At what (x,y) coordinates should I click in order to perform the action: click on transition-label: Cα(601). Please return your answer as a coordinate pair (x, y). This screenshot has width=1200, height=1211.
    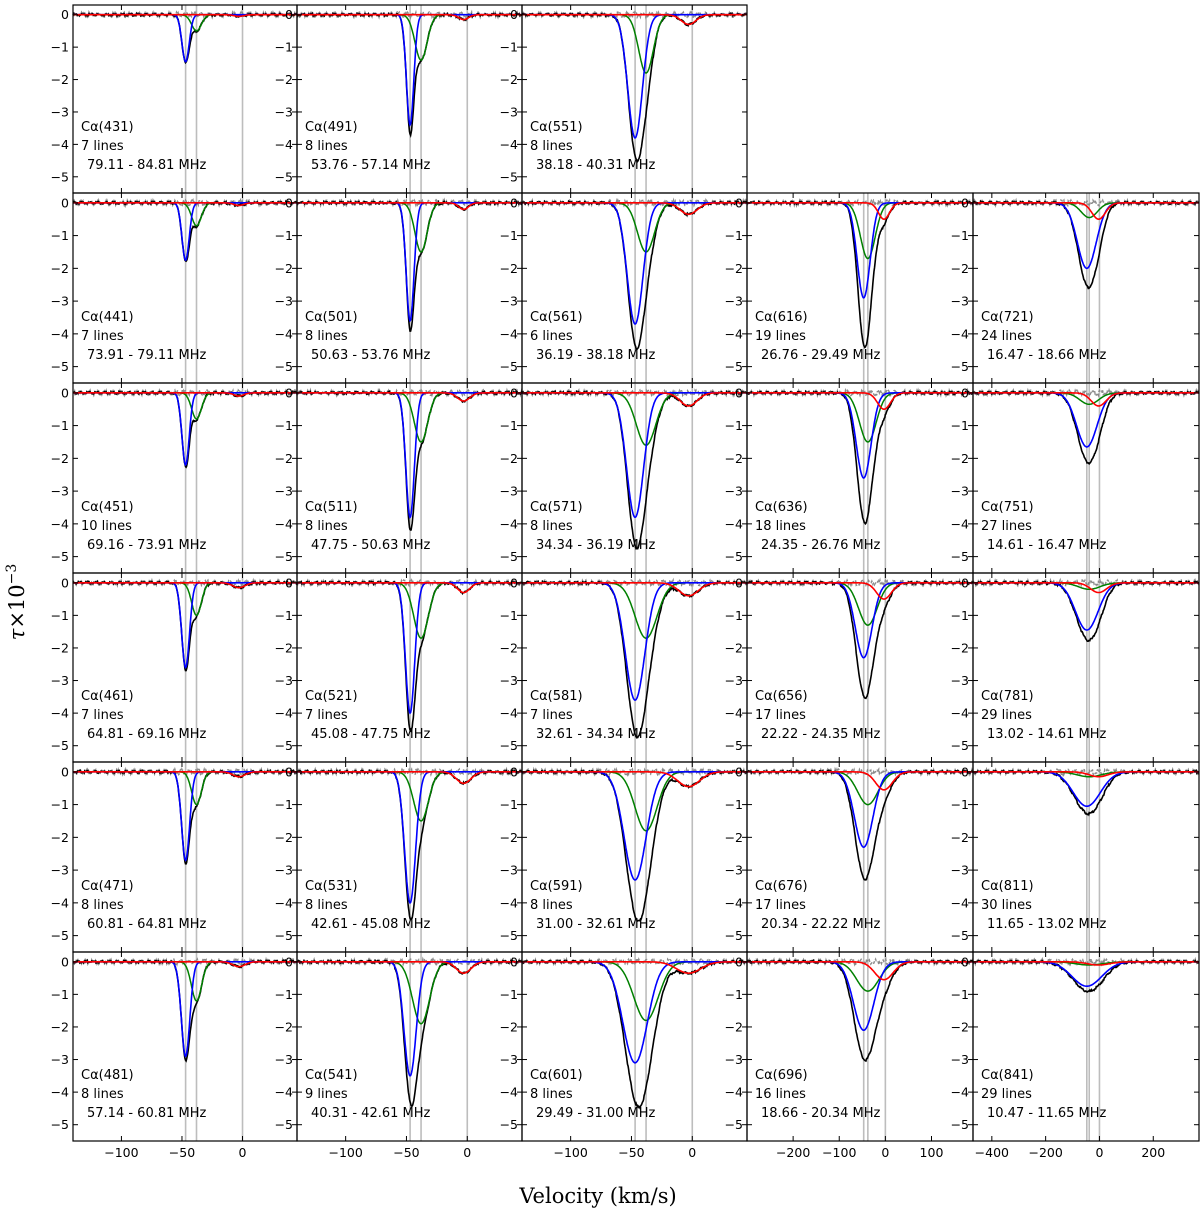
    Looking at the image, I should click on (556, 1075).